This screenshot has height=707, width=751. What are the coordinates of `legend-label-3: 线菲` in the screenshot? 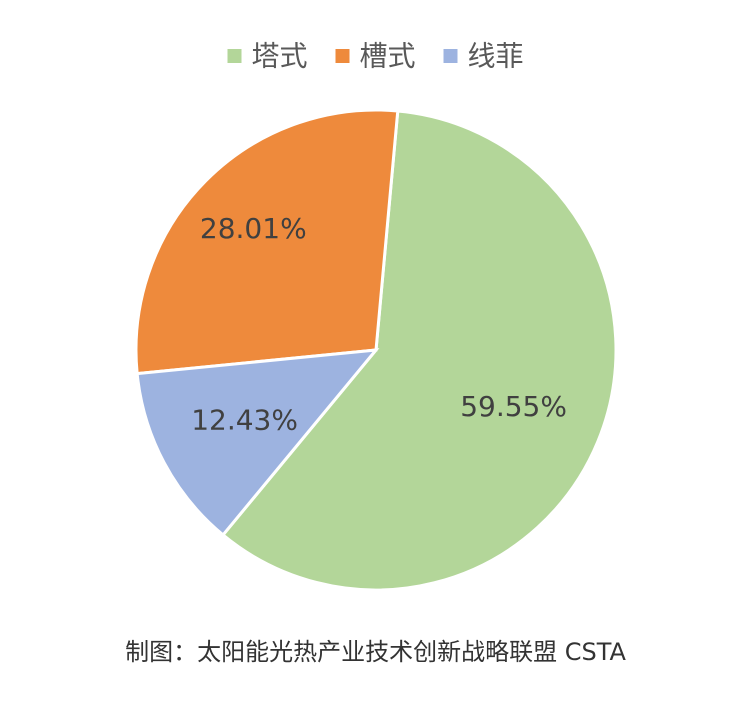 It's located at (496, 56).